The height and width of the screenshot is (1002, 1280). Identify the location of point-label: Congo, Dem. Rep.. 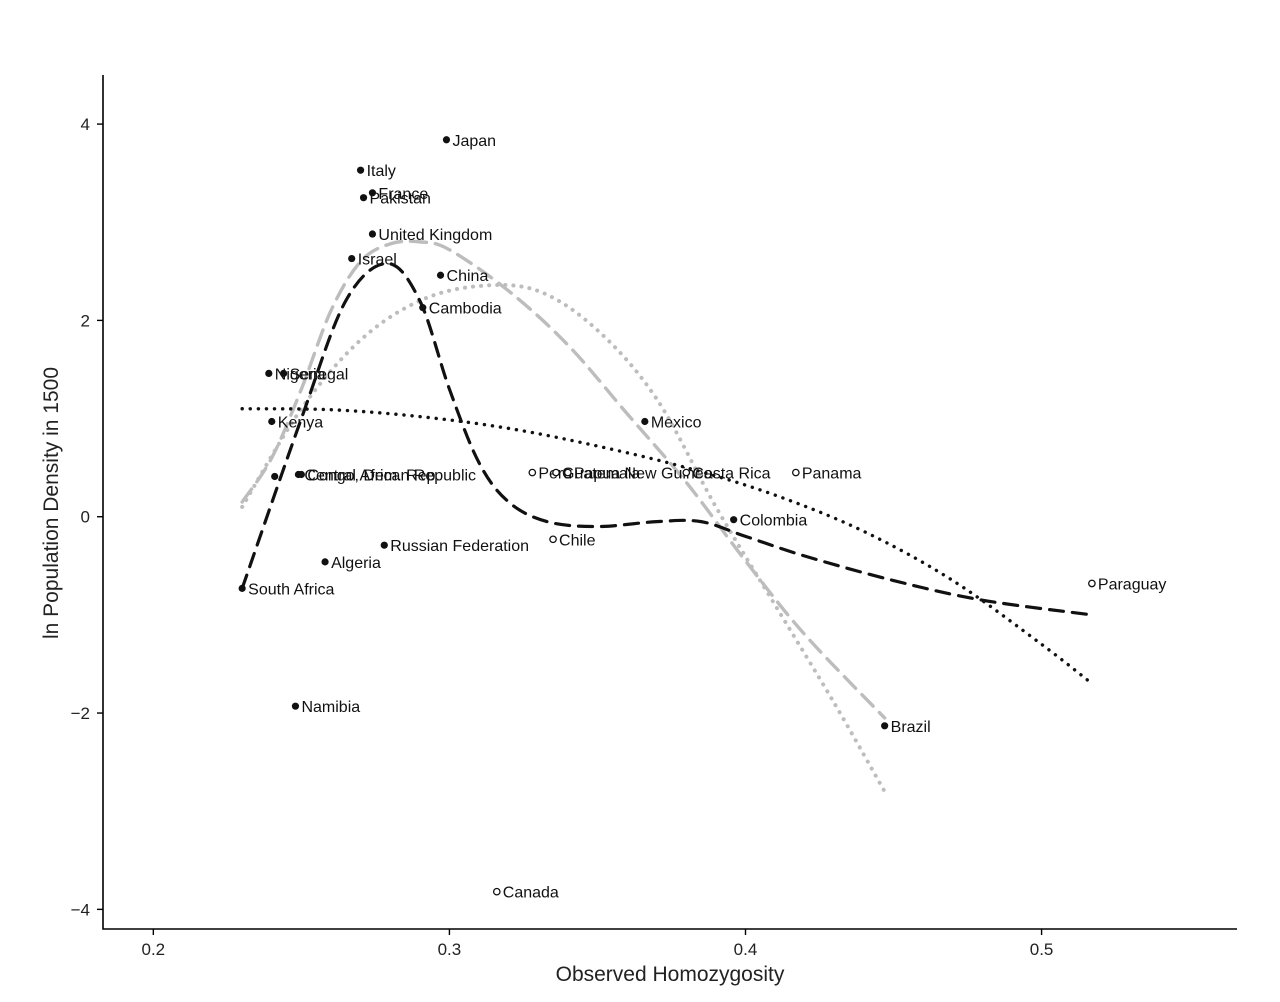
(373, 476).